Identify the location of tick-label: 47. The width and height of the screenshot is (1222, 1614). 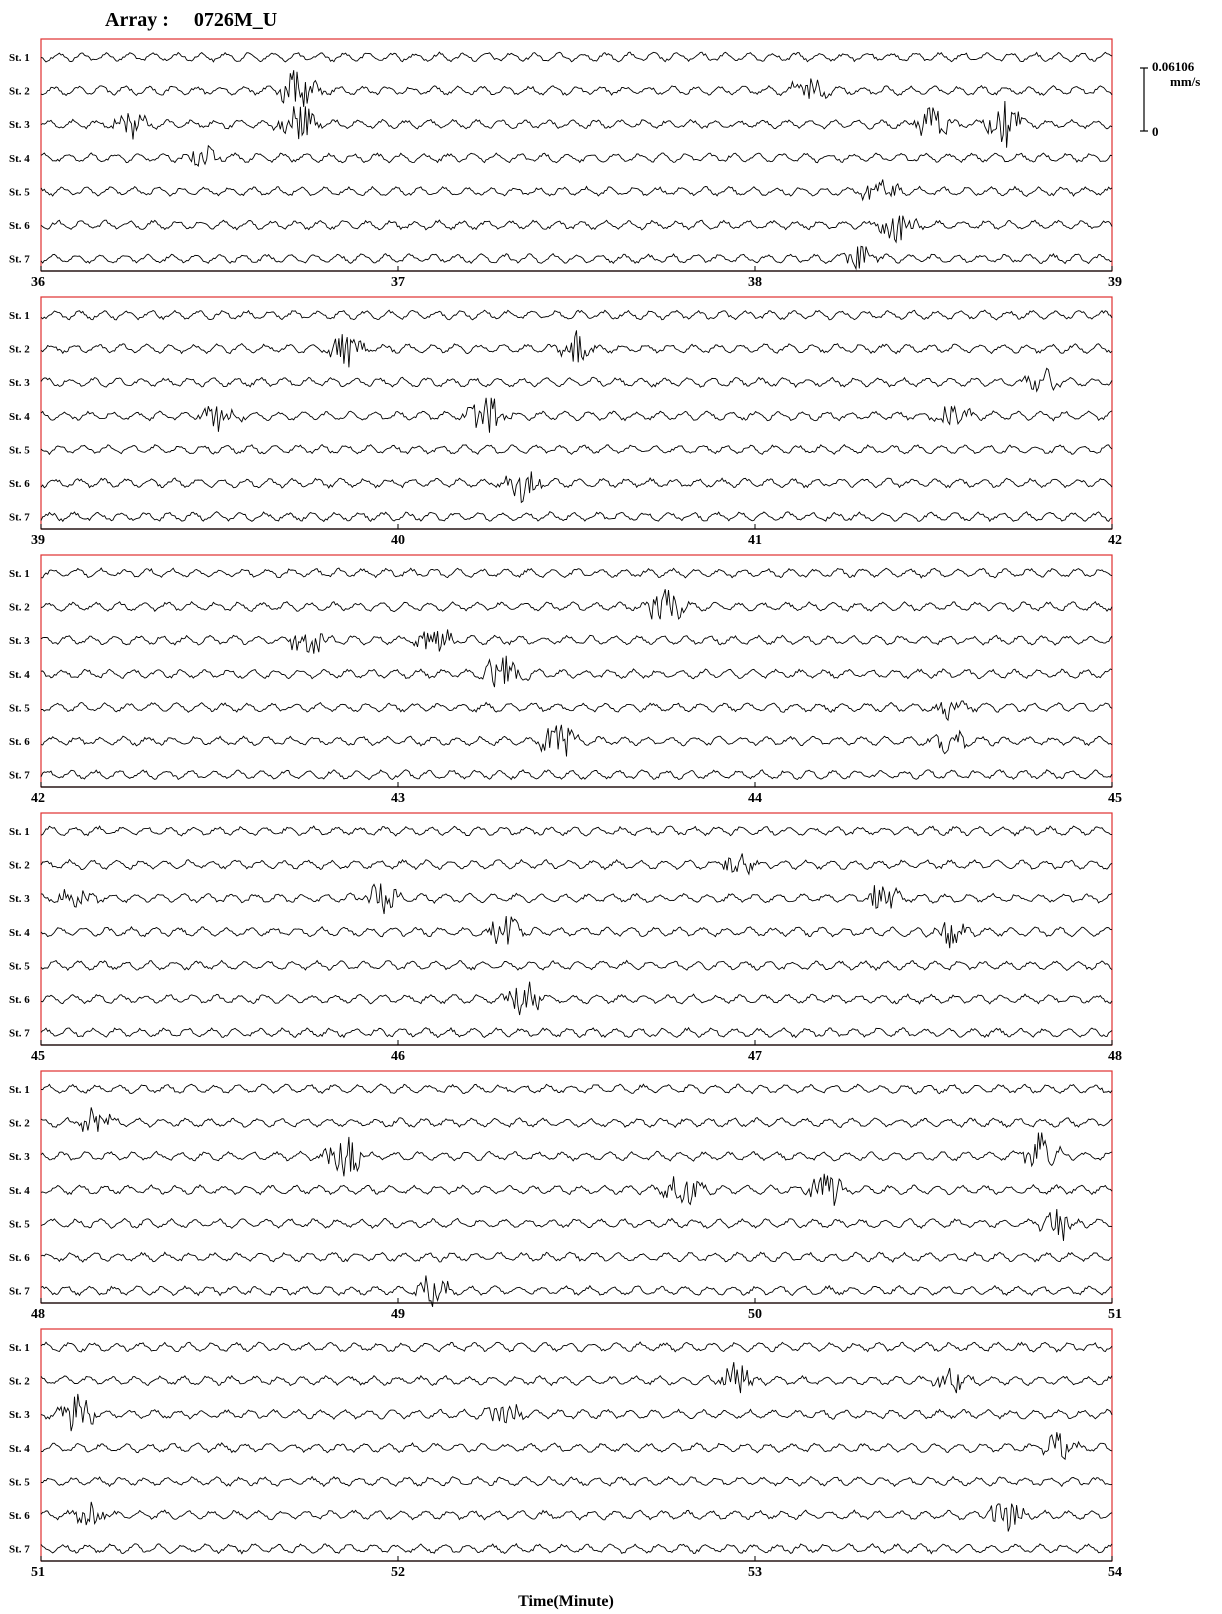
(755, 1056).